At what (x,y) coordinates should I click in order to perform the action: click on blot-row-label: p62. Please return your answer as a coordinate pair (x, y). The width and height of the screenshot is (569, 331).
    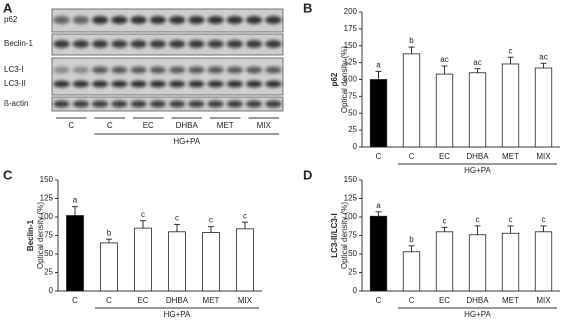
    Looking at the image, I should click on (11, 19).